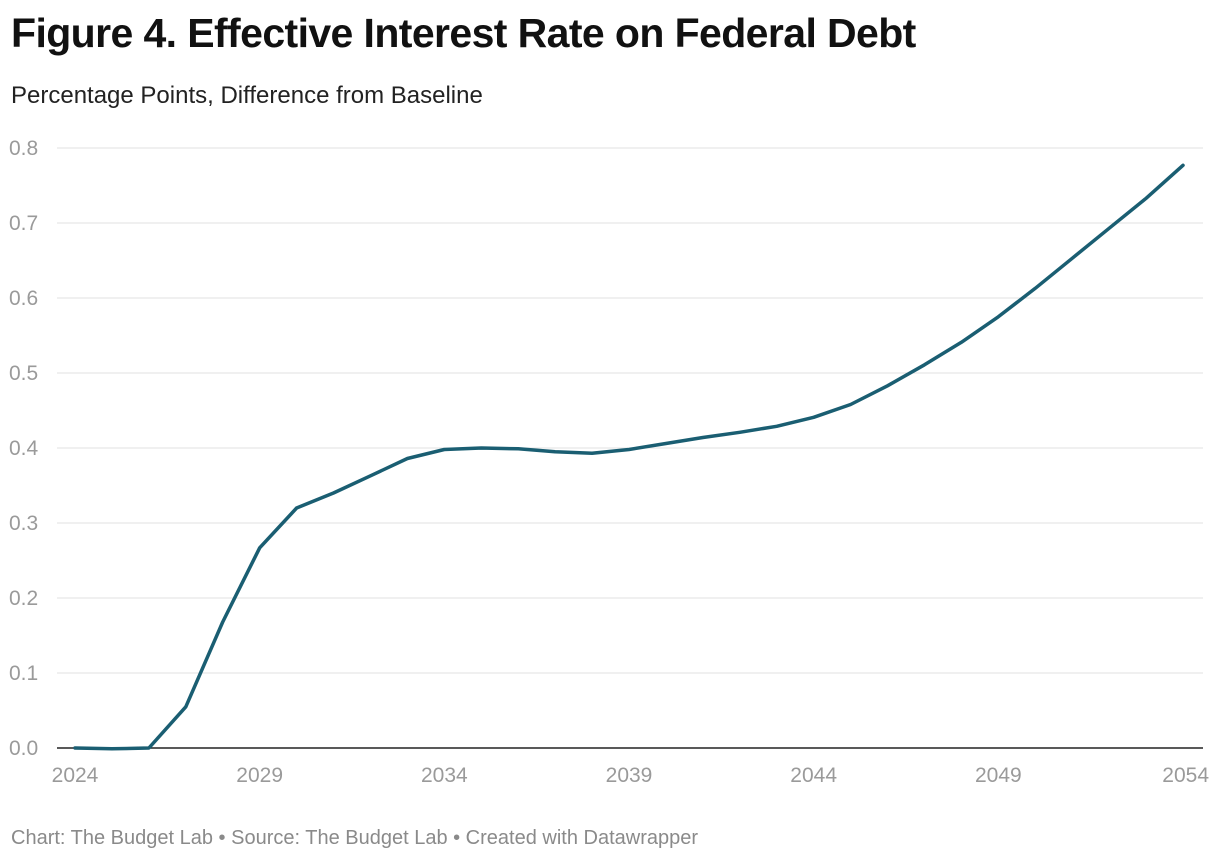  What do you see at coordinates (23, 373) in the screenshot?
I see `y-tick-label: 0.5` at bounding box center [23, 373].